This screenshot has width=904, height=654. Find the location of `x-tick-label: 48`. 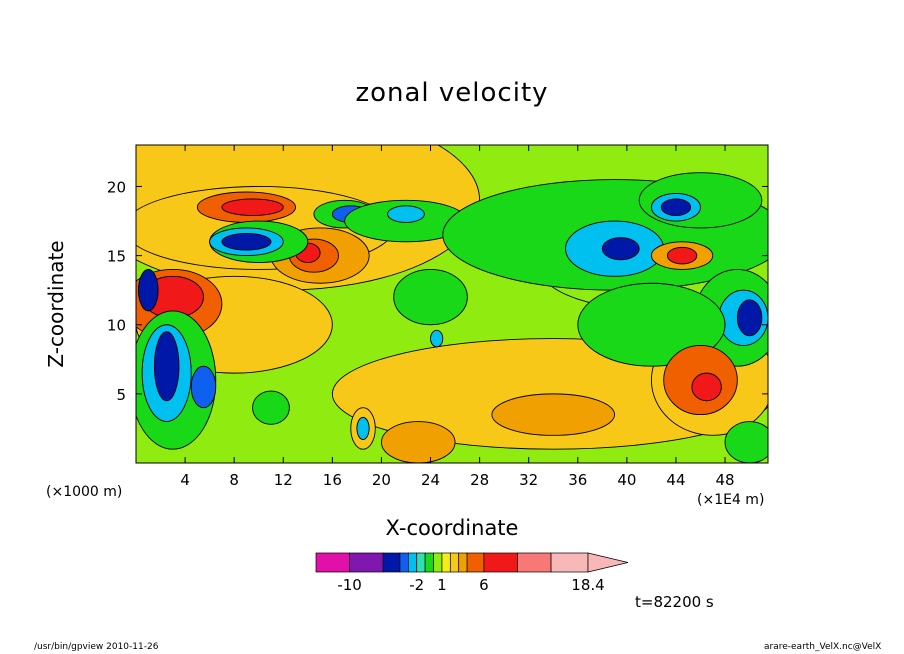

x-tick-label: 48 is located at coordinates (725, 480).